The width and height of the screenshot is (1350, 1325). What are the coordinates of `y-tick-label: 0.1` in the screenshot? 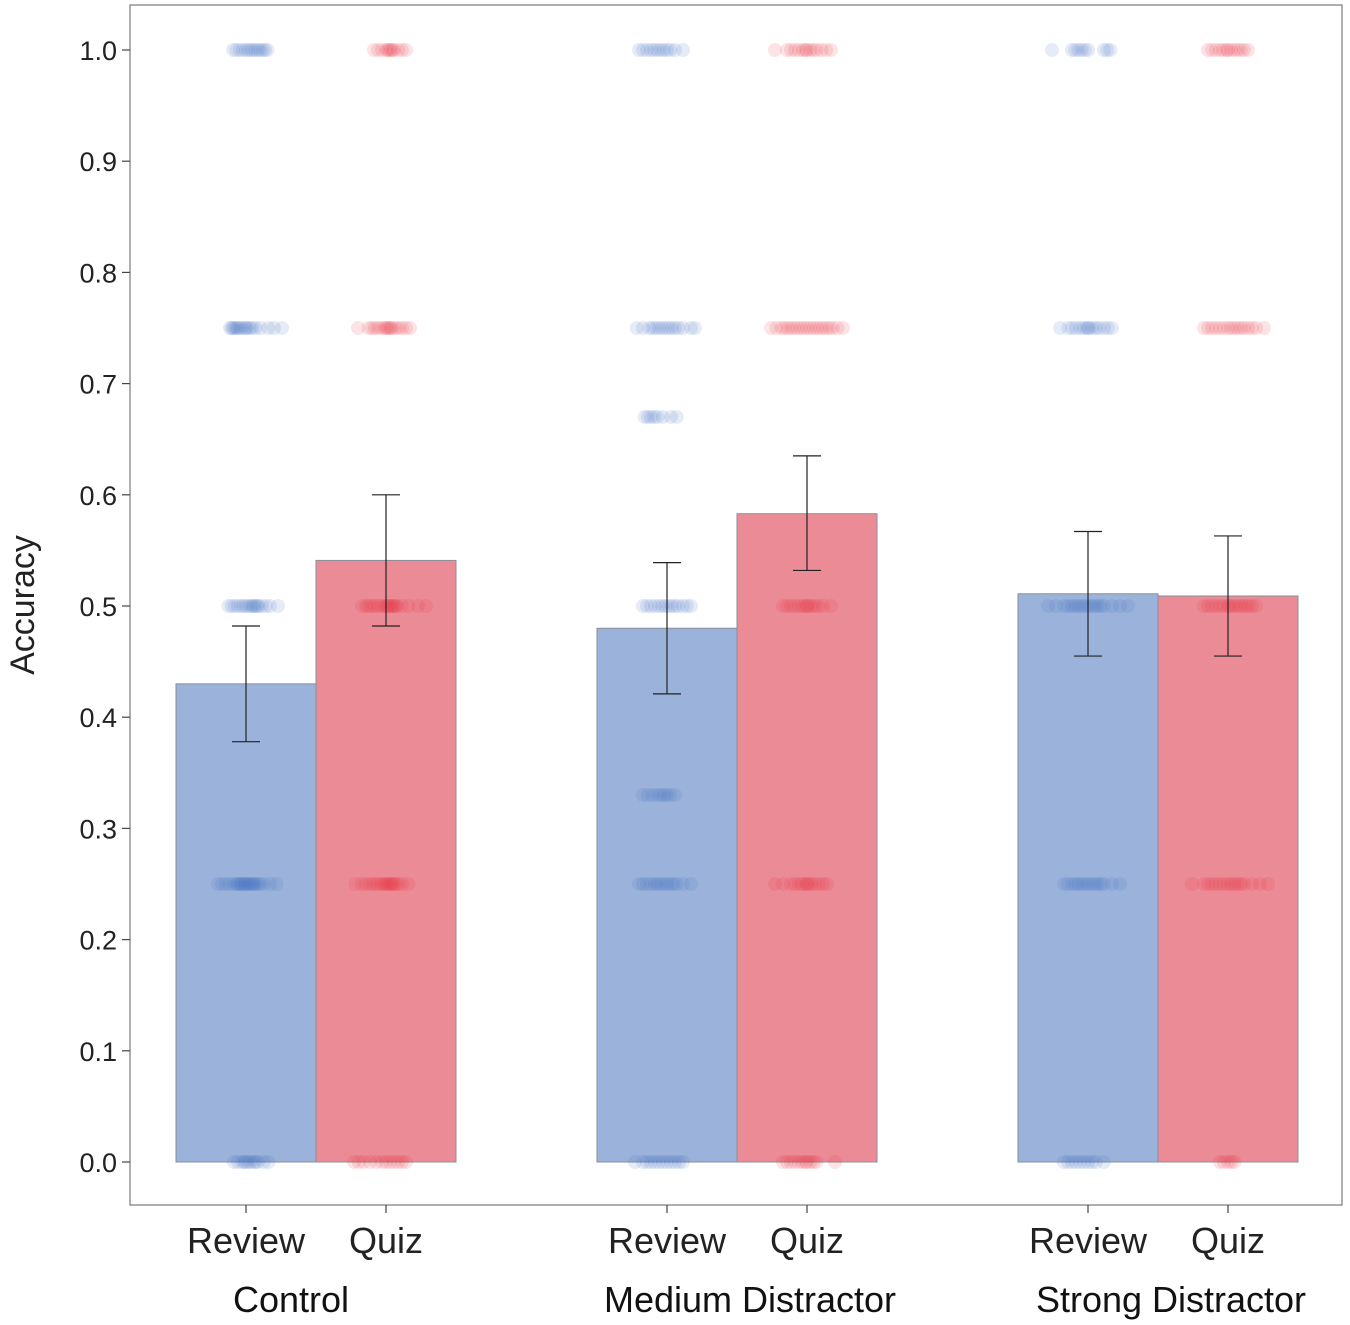 It's located at (98, 1052).